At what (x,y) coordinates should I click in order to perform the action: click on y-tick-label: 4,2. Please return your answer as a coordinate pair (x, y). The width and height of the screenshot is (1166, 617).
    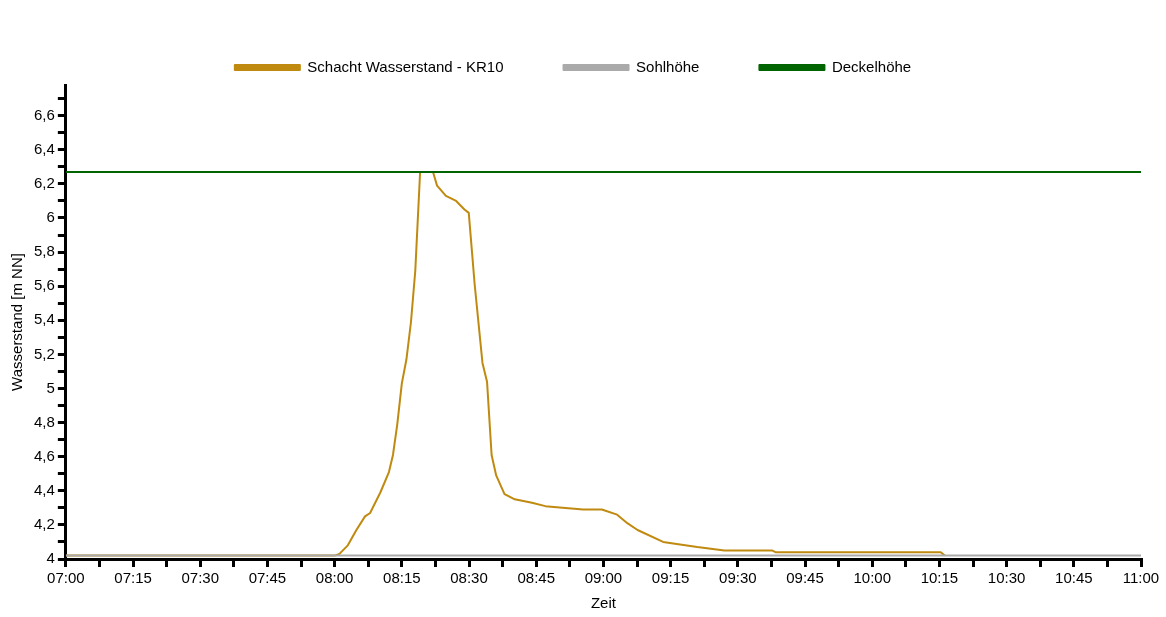
    Looking at the image, I should click on (44, 524).